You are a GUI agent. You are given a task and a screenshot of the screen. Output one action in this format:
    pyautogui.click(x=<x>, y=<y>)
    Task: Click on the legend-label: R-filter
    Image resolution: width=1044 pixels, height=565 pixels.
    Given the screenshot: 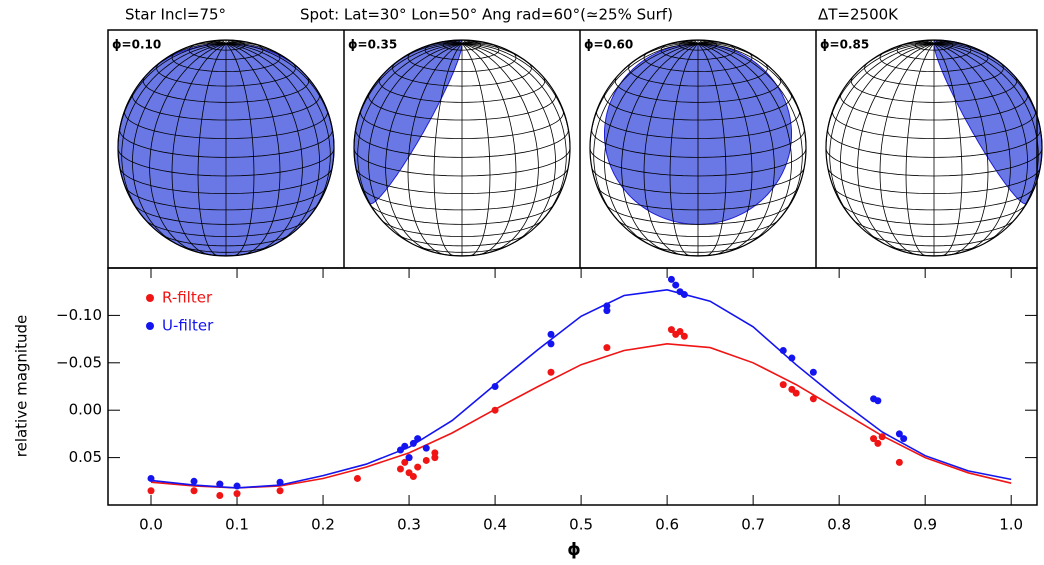 What is the action you would take?
    pyautogui.click(x=187, y=298)
    